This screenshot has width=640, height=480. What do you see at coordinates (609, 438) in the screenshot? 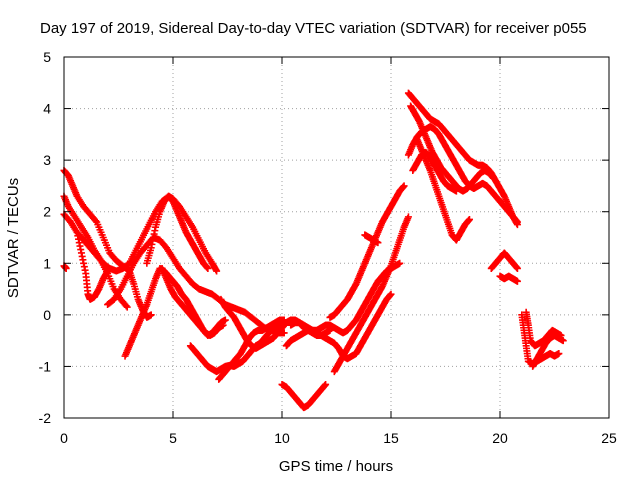
I see `x-tick-label: 25` at bounding box center [609, 438].